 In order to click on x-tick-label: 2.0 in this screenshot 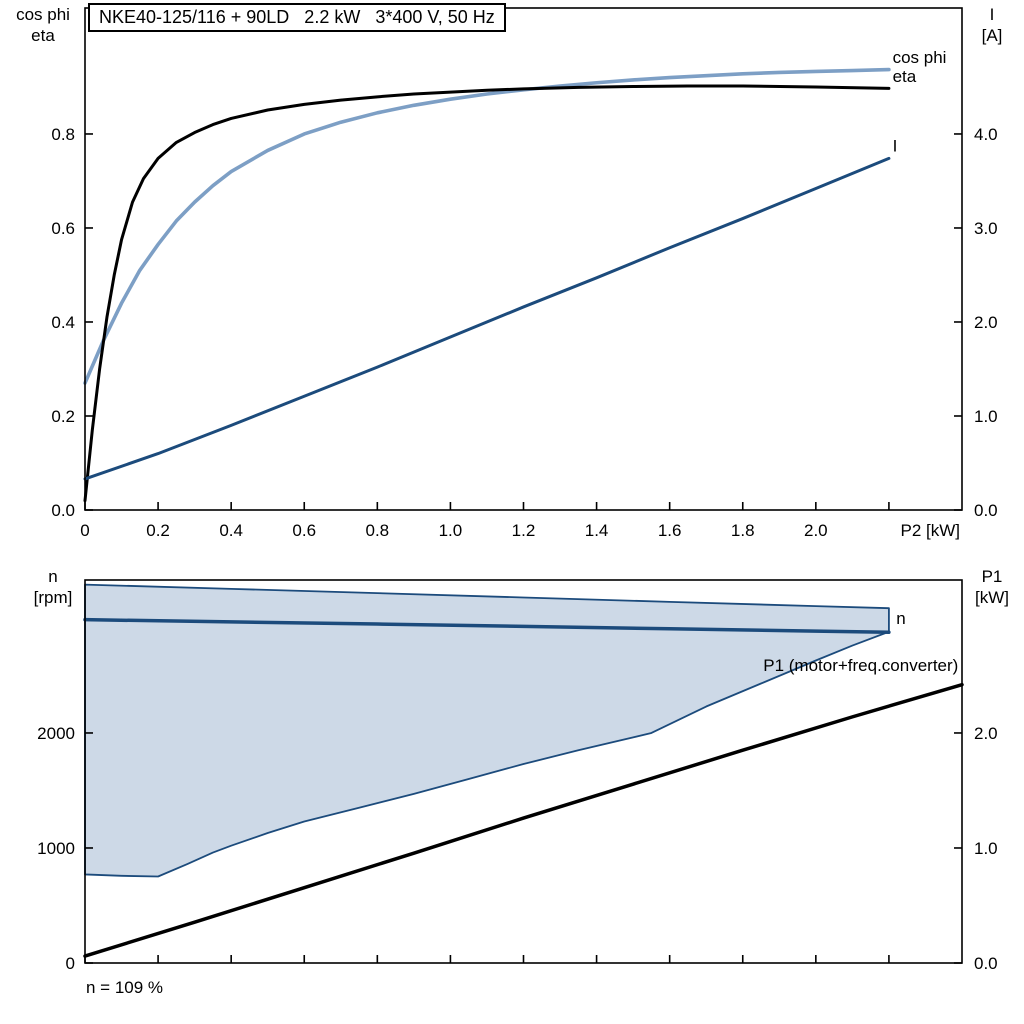, I will do `click(816, 530)`.